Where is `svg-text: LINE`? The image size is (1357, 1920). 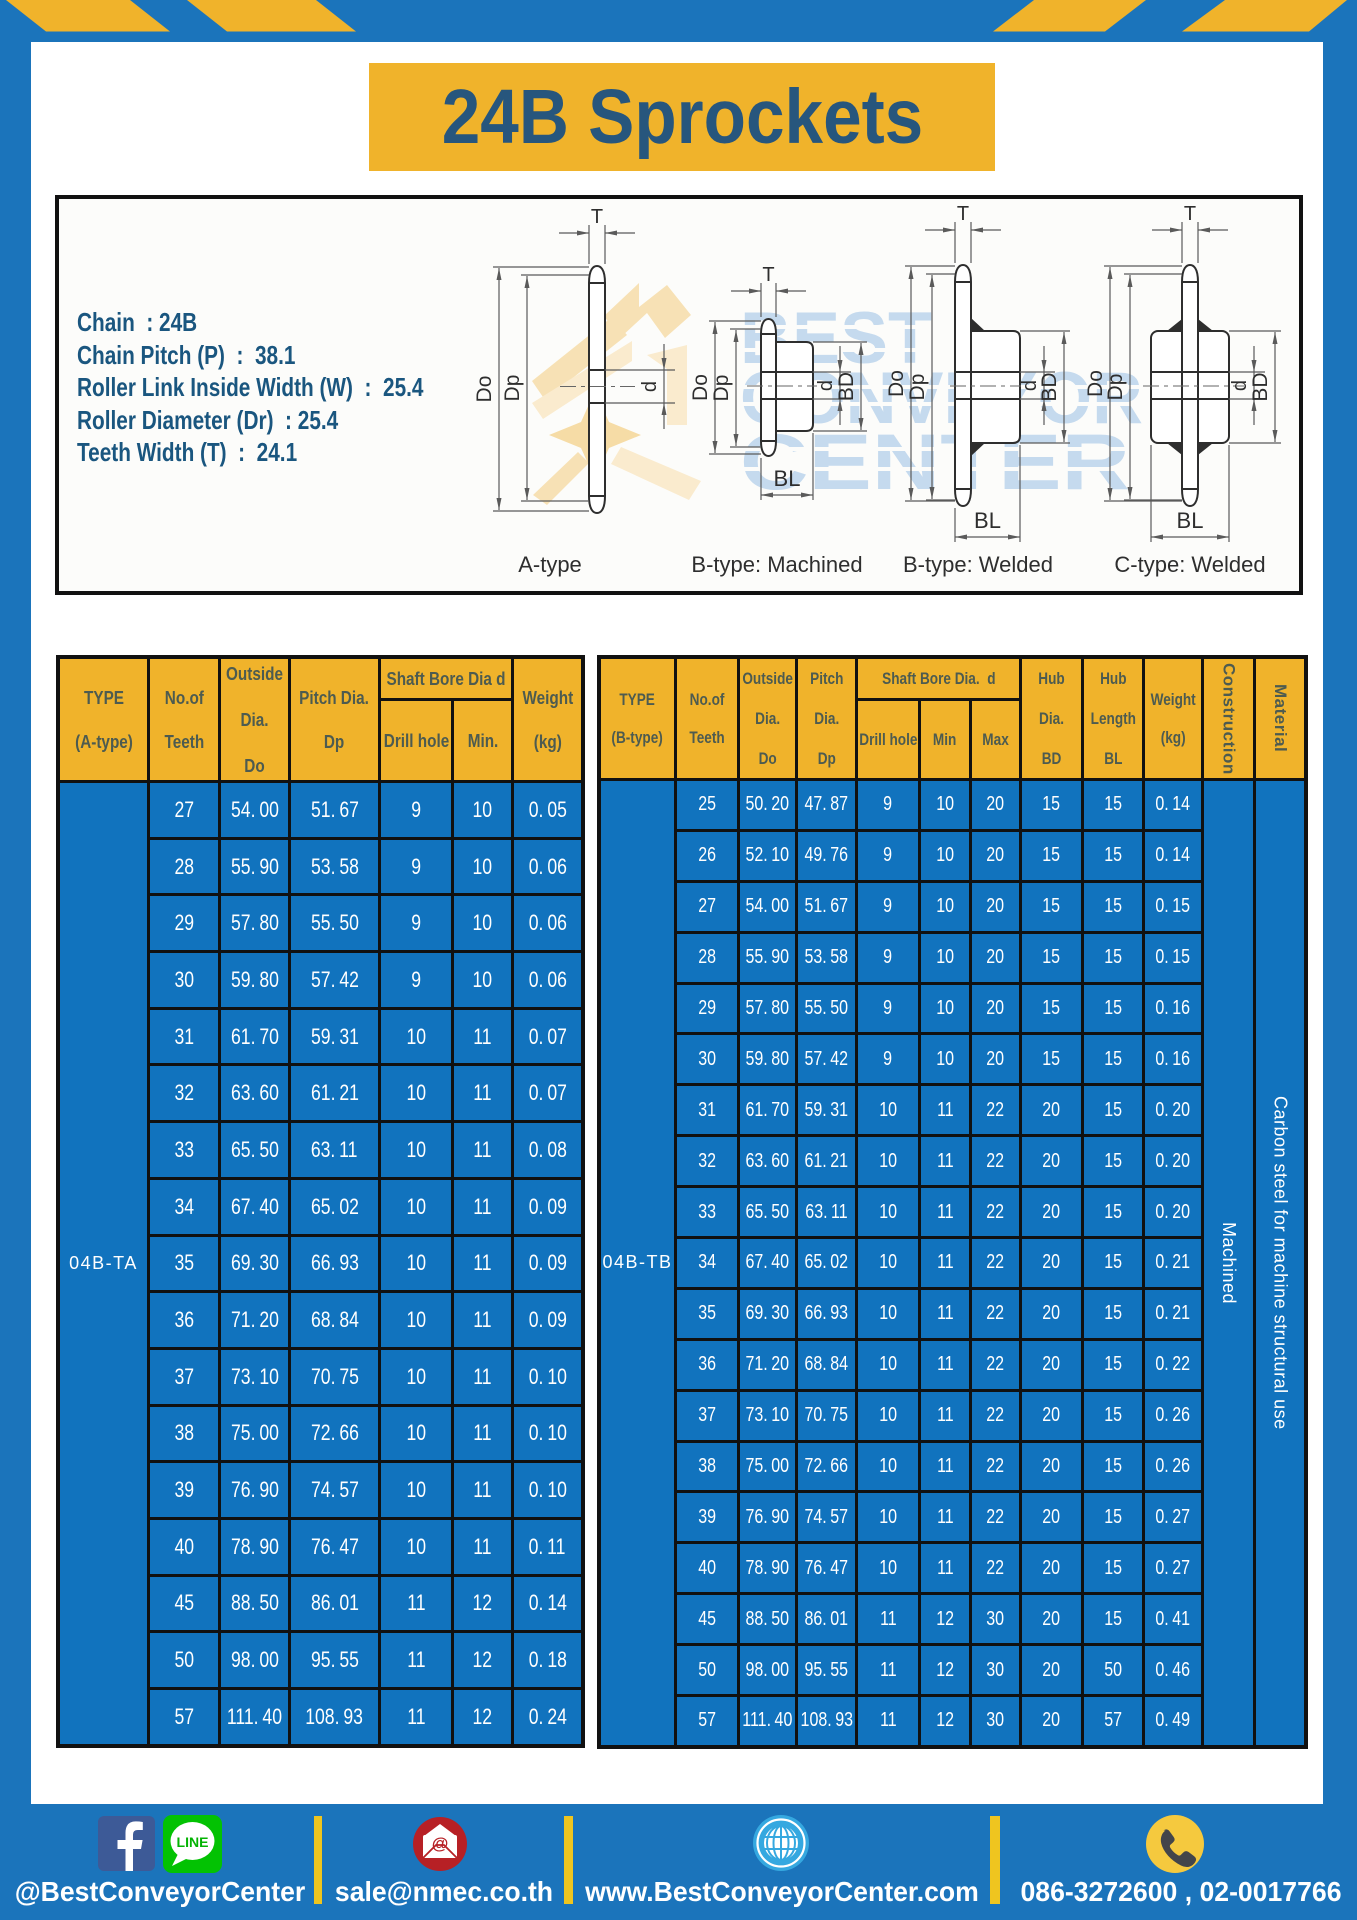
svg-text: LINE is located at coordinates (193, 1842).